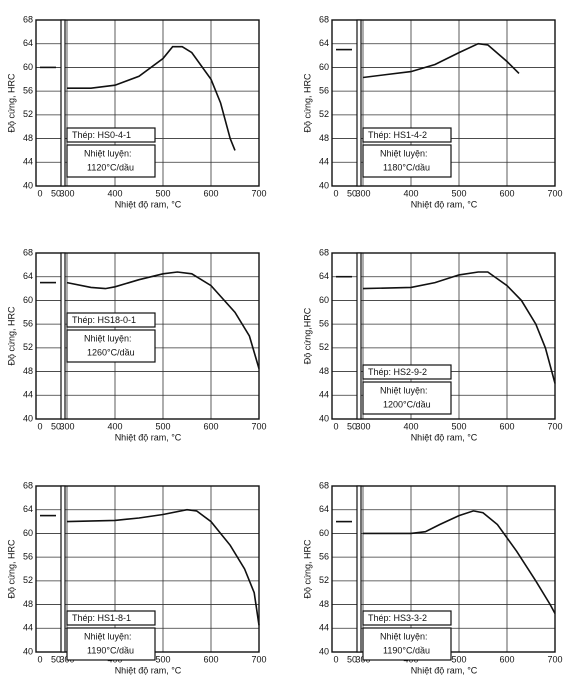  Describe the element at coordinates (104, 320) in the screenshot. I see `steel-label: Thép: HS18-0-1` at that location.